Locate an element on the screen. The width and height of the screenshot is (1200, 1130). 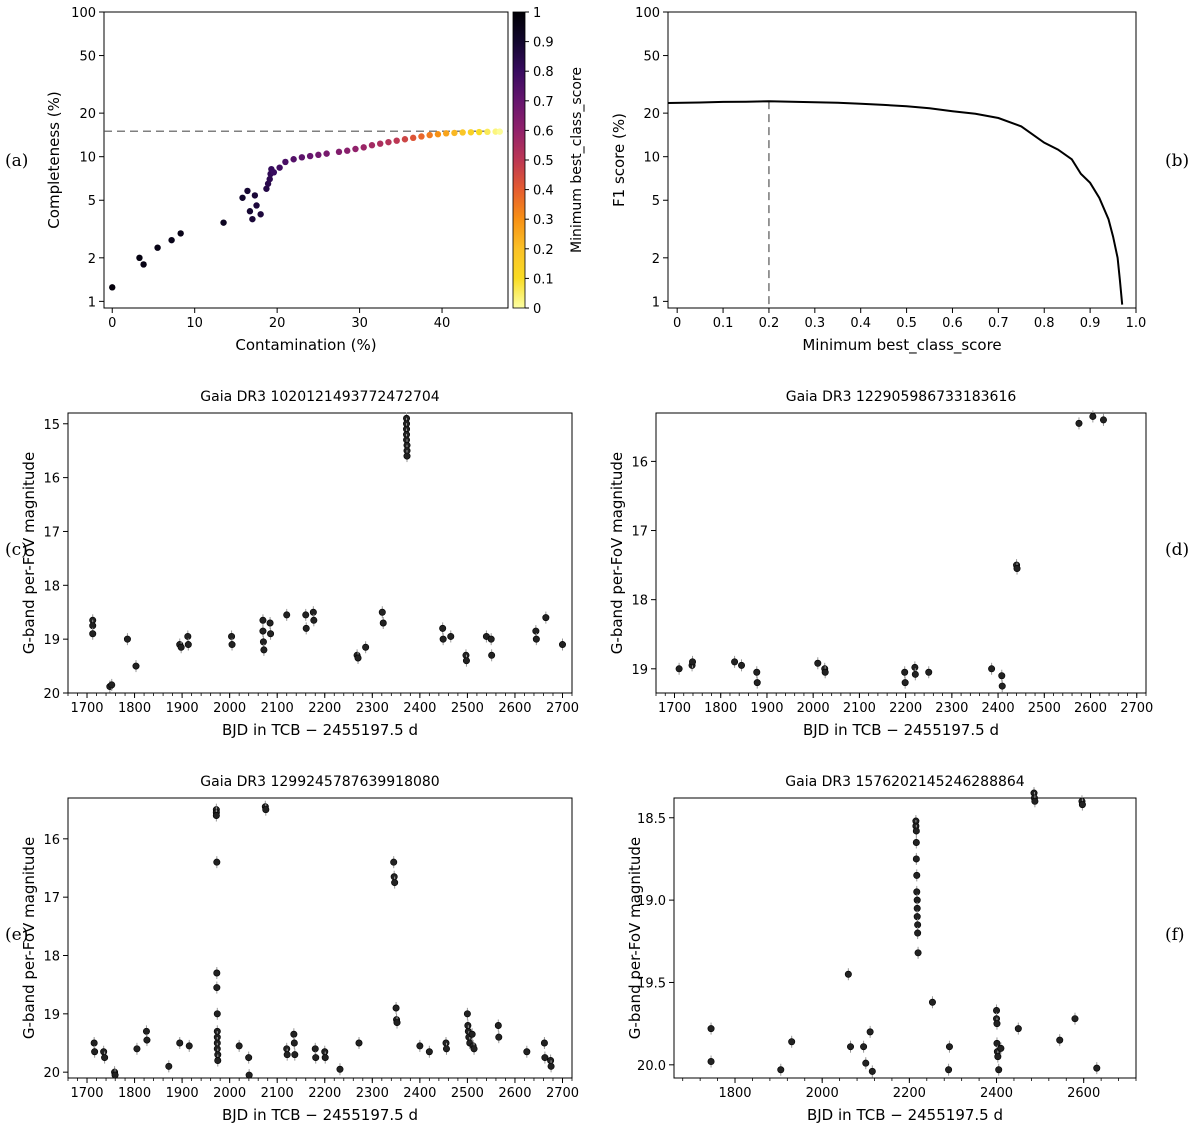
colorbar-tick-label: 0.1 is located at coordinates (543, 279).